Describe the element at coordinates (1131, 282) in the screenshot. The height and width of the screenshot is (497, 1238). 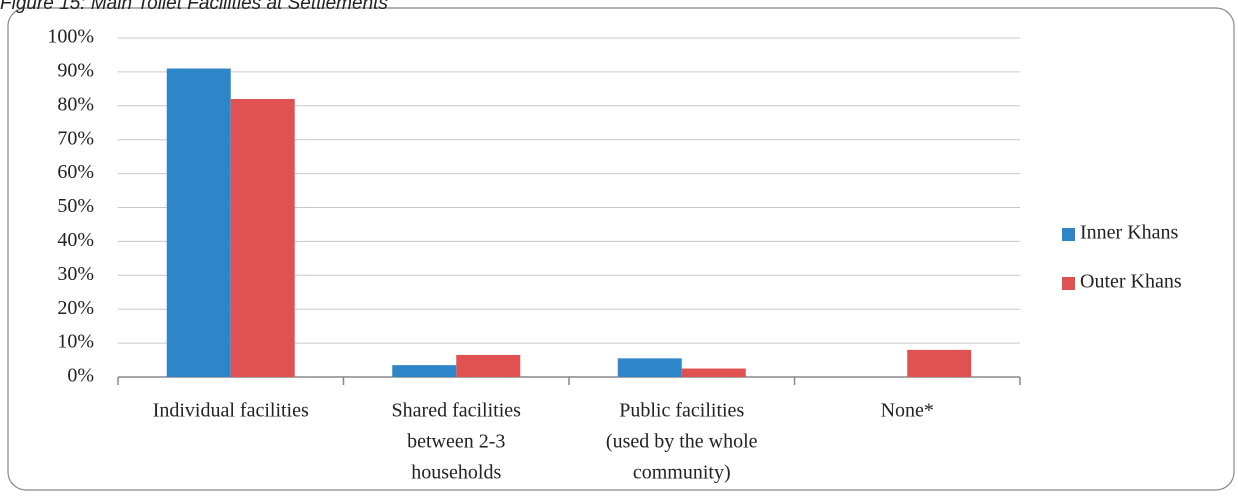
I see `legend-label: Outer Khans` at that location.